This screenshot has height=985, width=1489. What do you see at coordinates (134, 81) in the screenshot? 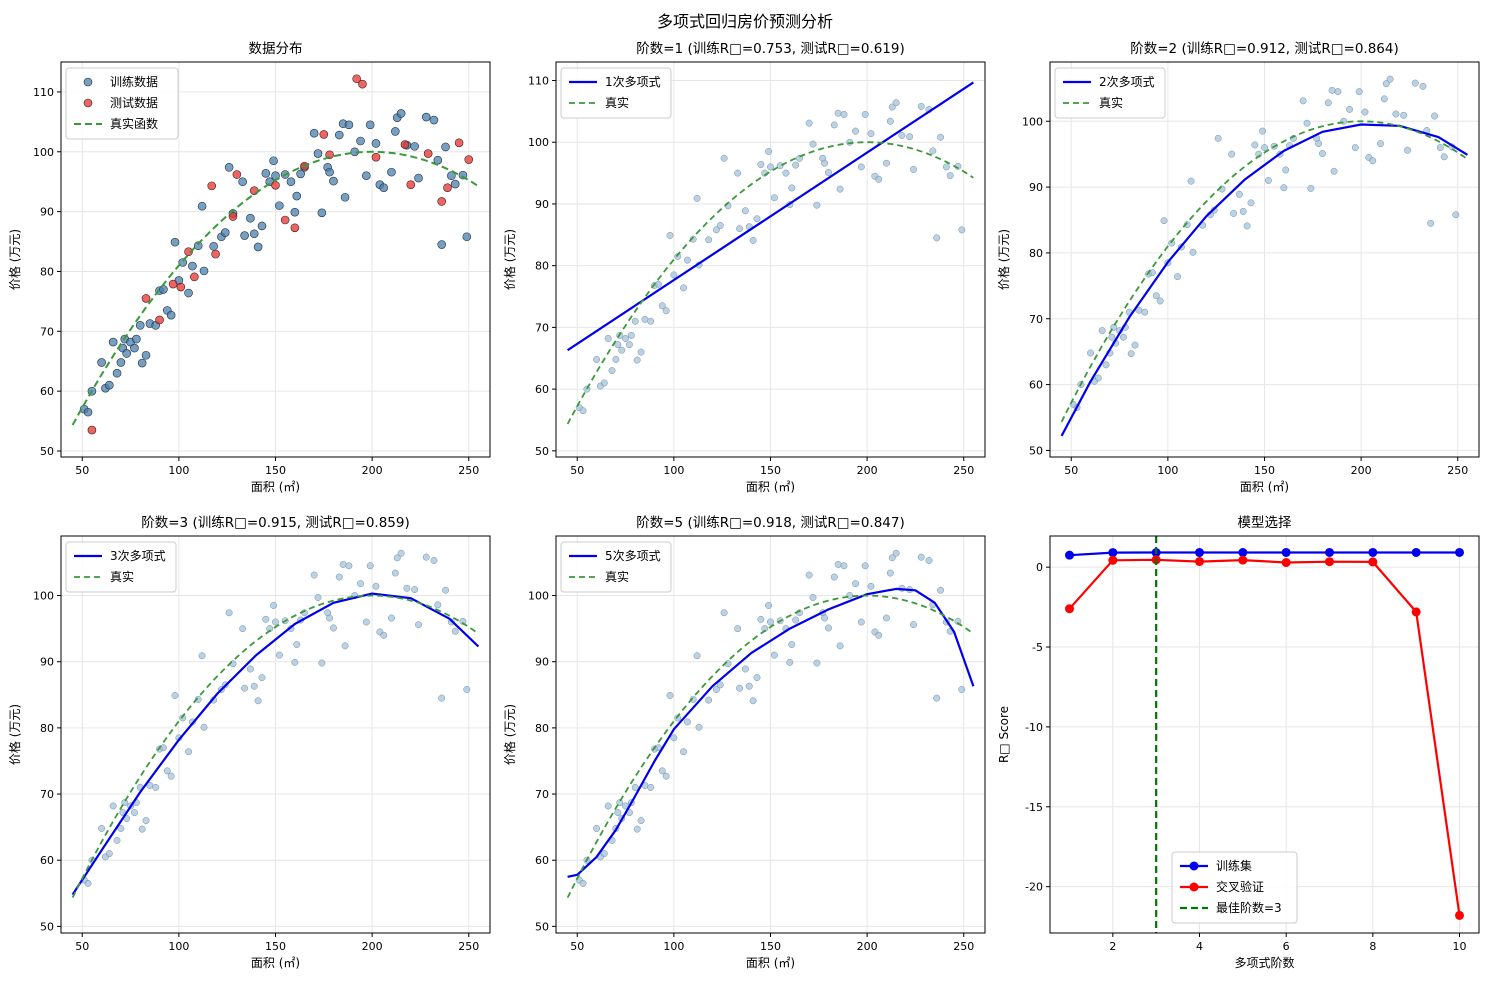
I see `legend-label: 训练数据` at bounding box center [134, 81].